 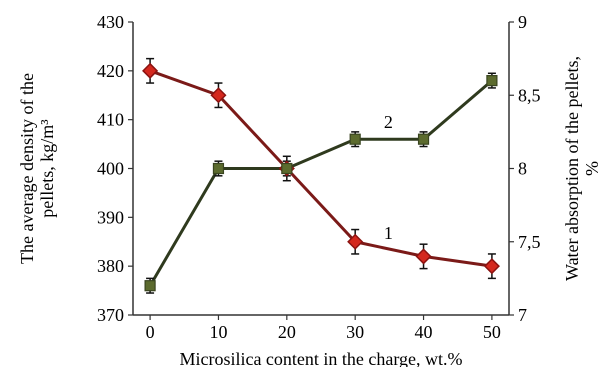 I want to click on x-tick-label: 50, so click(x=492, y=332).